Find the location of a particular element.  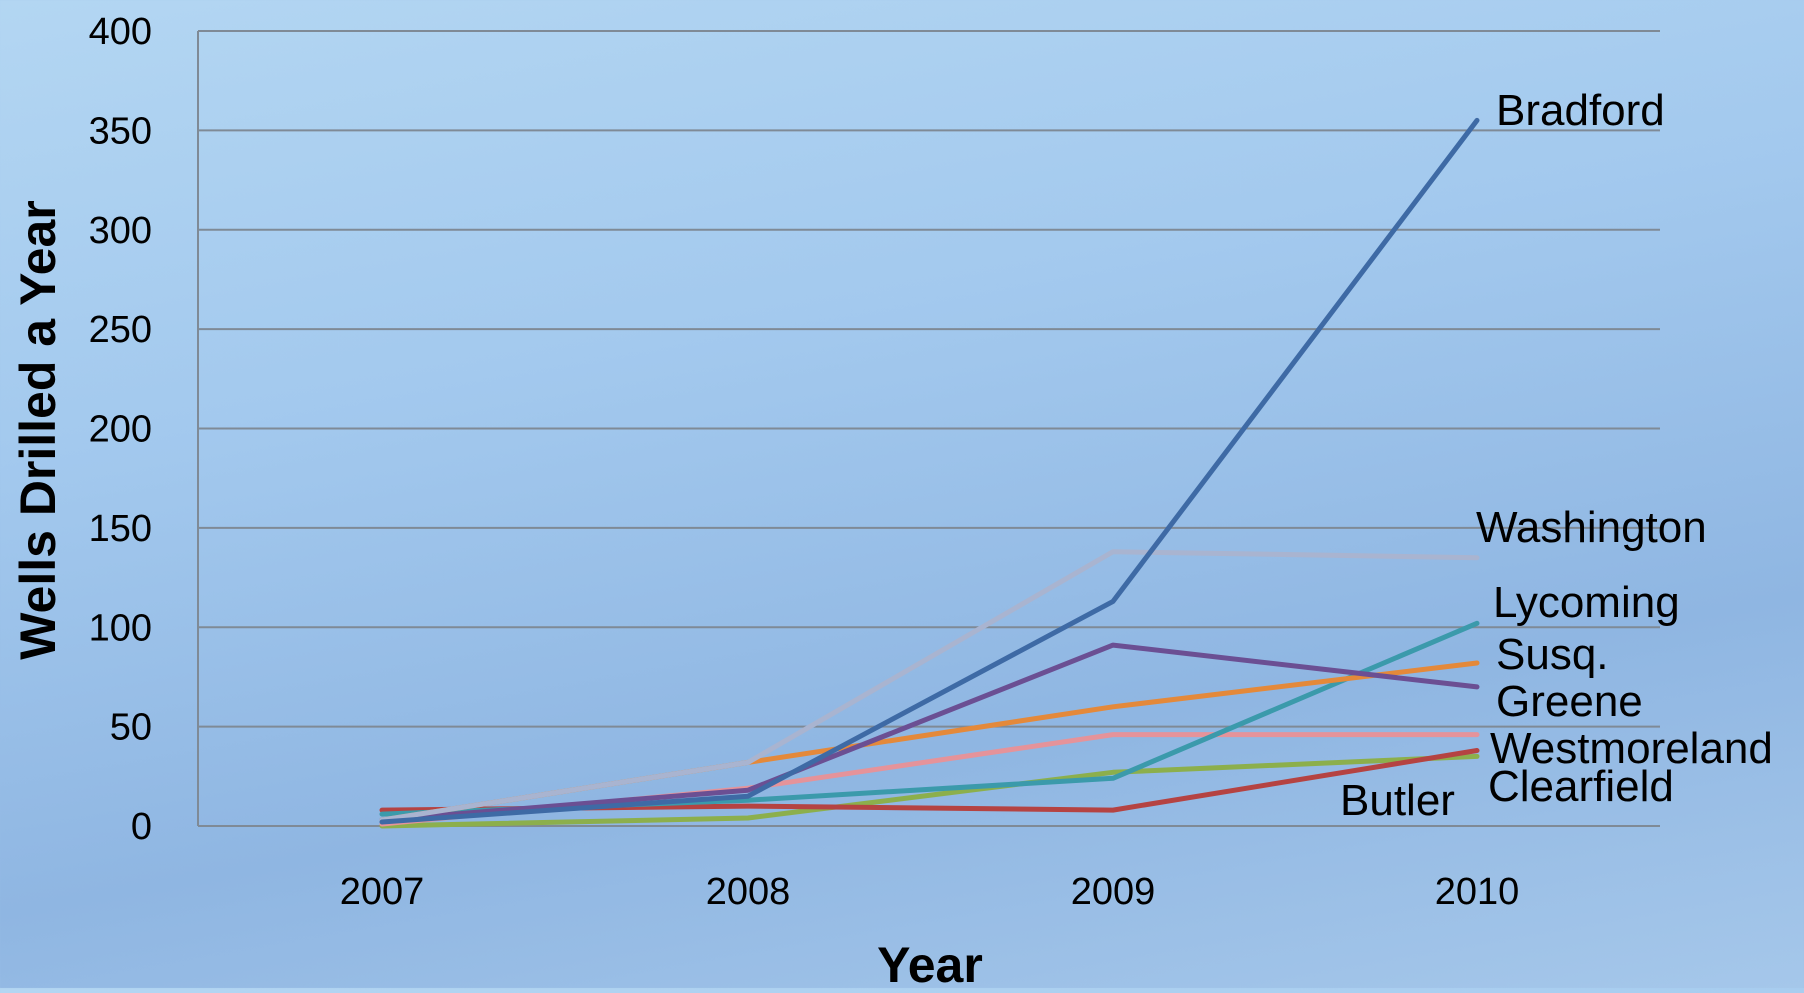

y-tick-label: 50 is located at coordinates (131, 728).